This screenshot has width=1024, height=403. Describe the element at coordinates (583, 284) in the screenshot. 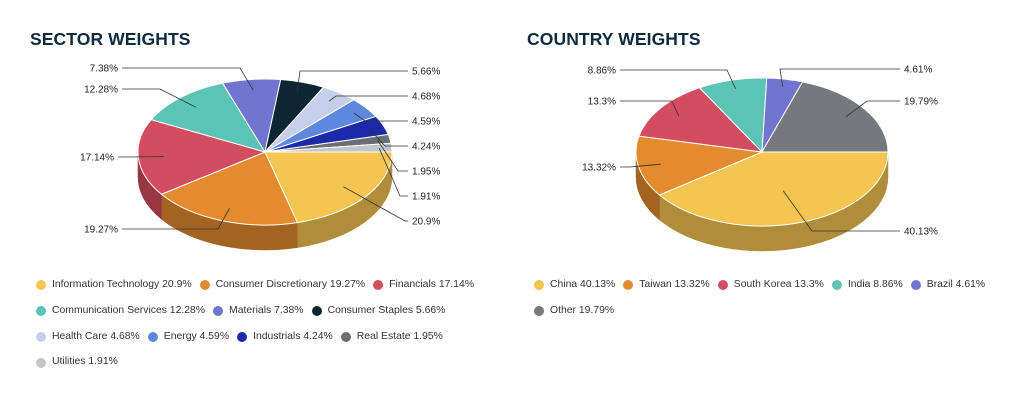

I see `legend-label-china: China 40.13%` at that location.